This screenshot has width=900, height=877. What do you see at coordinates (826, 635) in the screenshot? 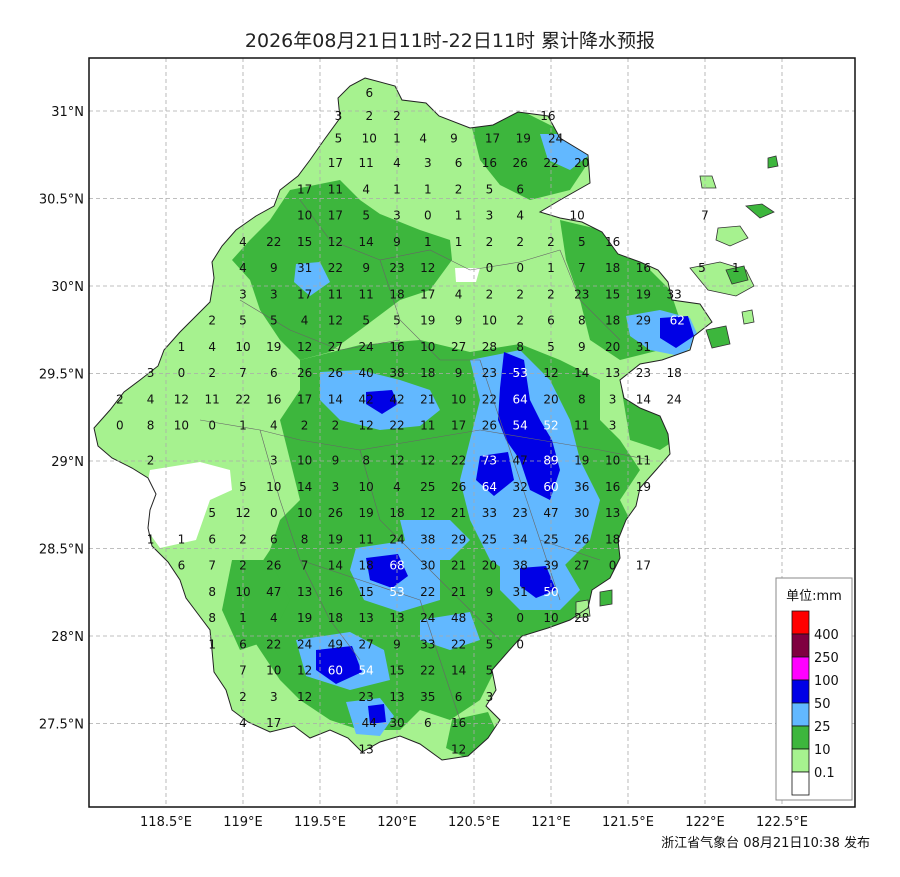
I see `legend-label: 400` at bounding box center [826, 635].